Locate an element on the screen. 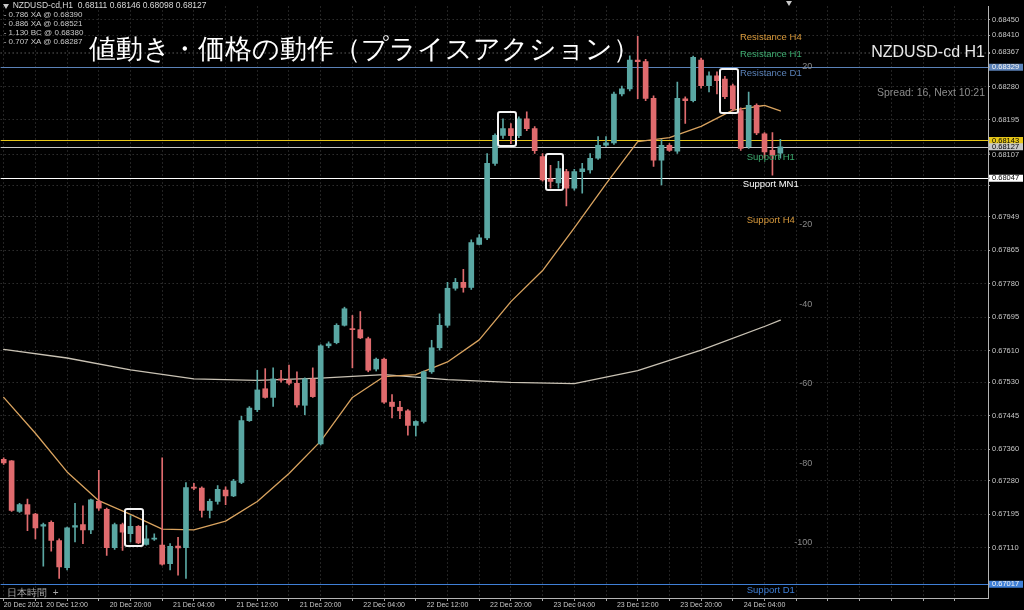 The width and height of the screenshot is (1024, 610). y2-tick-label: -40 is located at coordinates (806, 303).